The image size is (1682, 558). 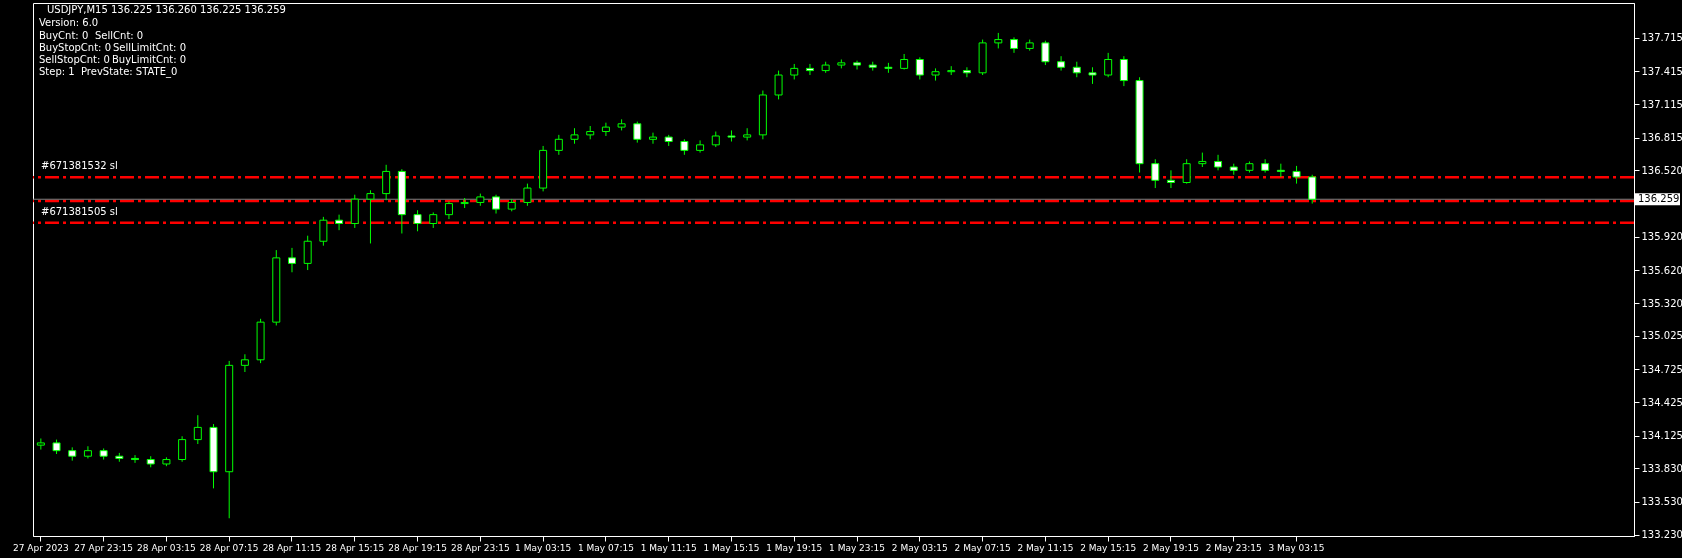 What do you see at coordinates (166, 547) in the screenshot?
I see `x-tick-label: 28 Apr 03:15` at bounding box center [166, 547].